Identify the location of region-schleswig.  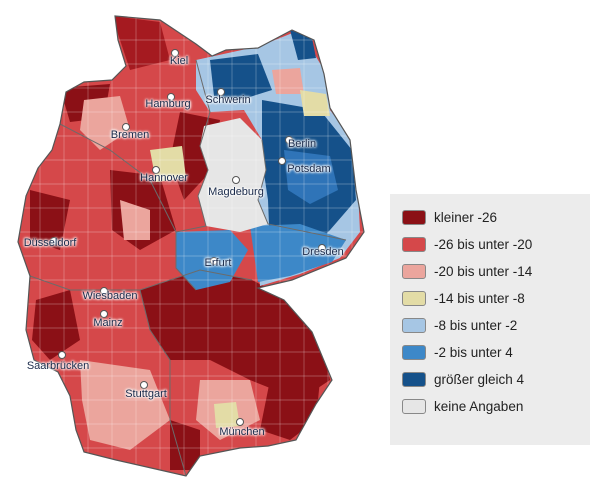
(141, 43).